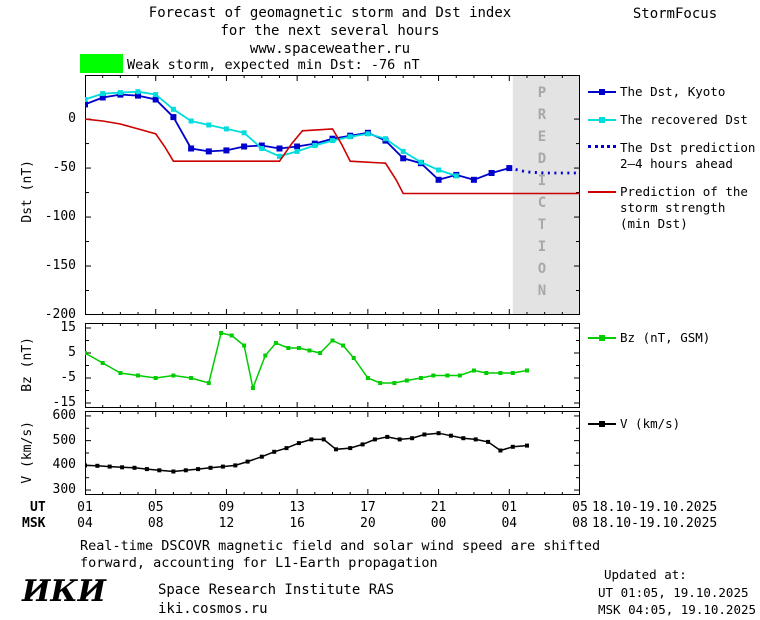 The width and height of the screenshot is (760, 620). I want to click on msk-date-range: 18.10-19.10.2025, so click(655, 523).